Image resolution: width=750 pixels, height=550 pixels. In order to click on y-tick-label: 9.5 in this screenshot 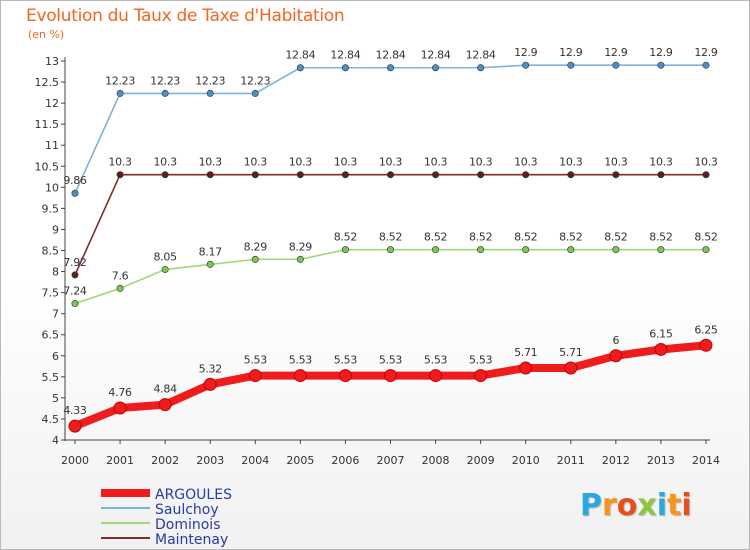, I will do `click(51, 208)`.